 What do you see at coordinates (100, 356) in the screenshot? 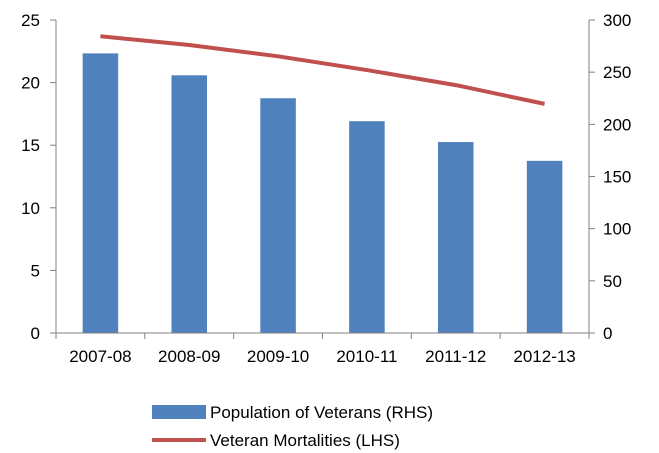
I see `x-tick-label: 2007-08` at bounding box center [100, 356].